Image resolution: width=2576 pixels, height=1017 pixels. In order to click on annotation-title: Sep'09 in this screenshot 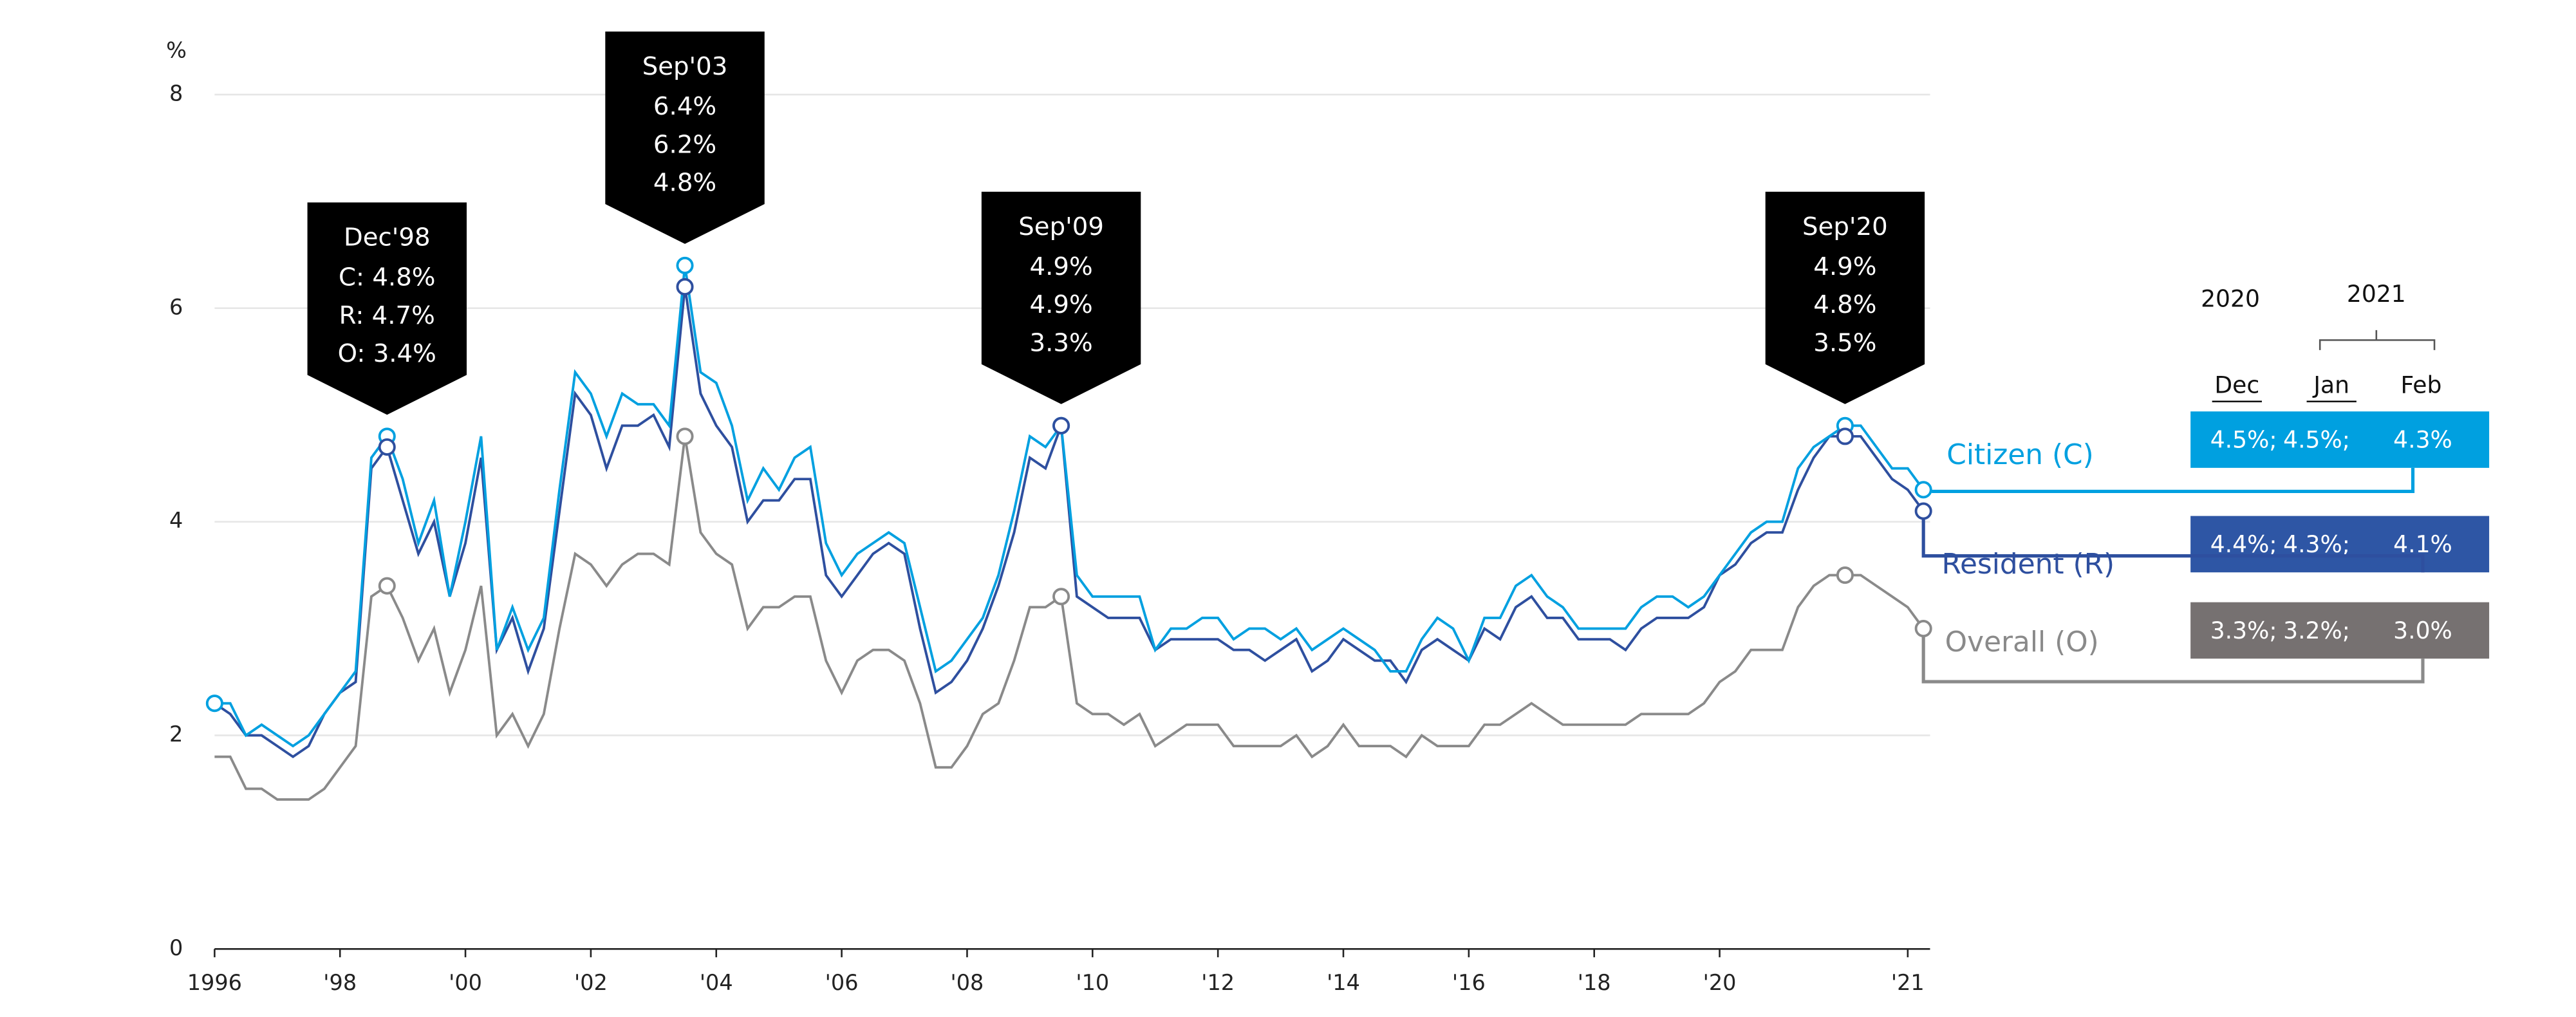, I will do `click(1061, 226)`.